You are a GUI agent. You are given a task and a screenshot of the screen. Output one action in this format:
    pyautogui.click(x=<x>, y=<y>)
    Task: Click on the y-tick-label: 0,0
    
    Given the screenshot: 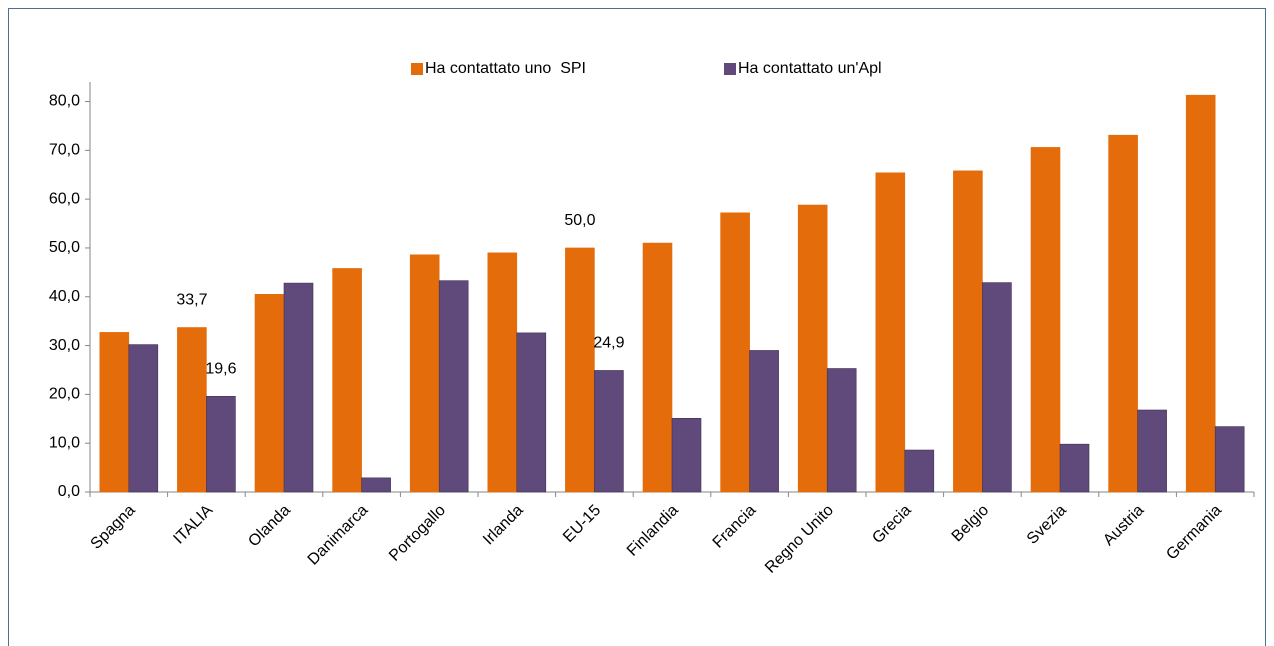 What is the action you would take?
    pyautogui.click(x=69, y=491)
    